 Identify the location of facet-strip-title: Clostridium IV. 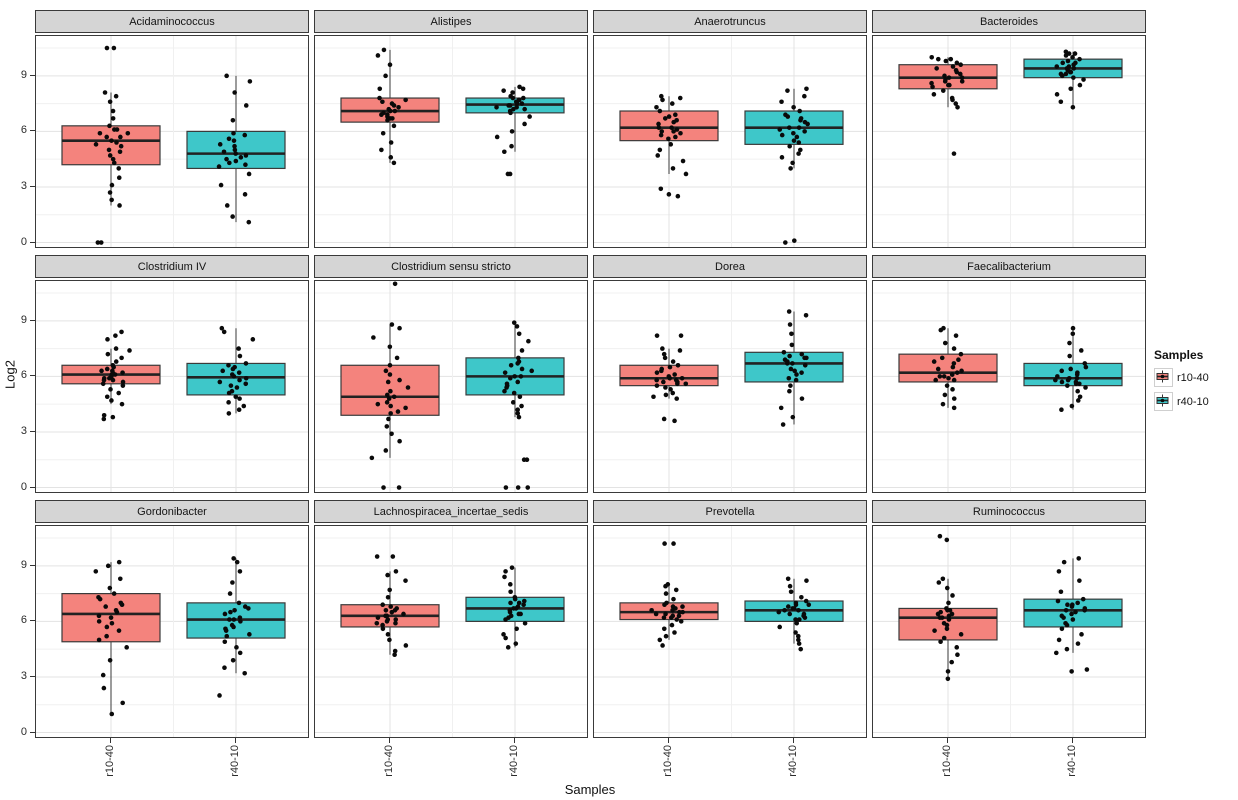
(172, 266).